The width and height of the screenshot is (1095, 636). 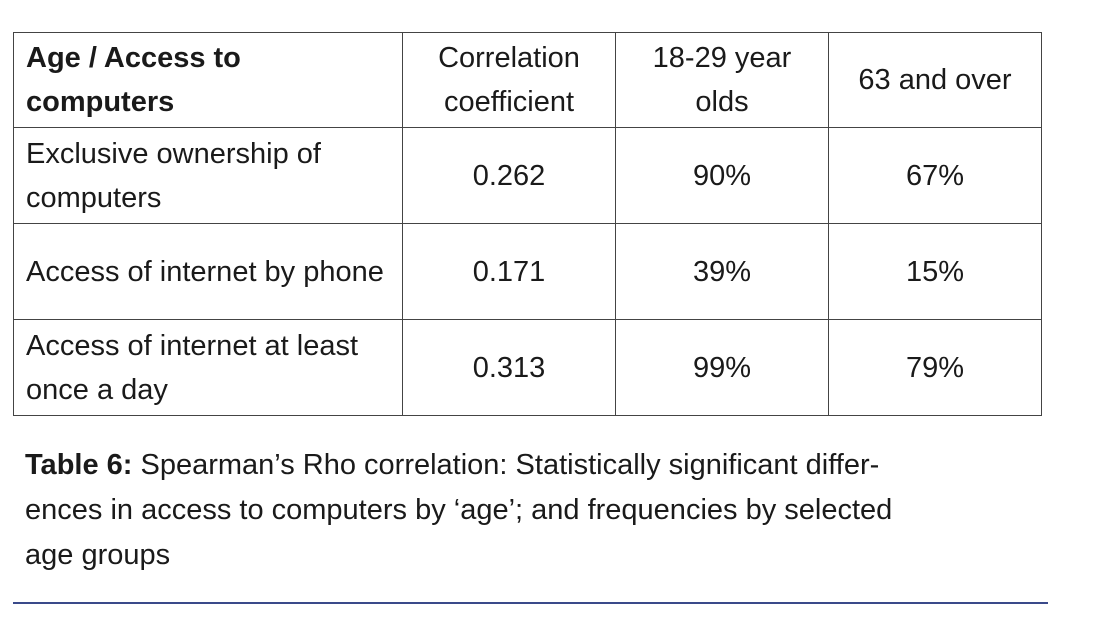 What do you see at coordinates (722, 80) in the screenshot?
I see `header-cell: 18-29 year olds` at bounding box center [722, 80].